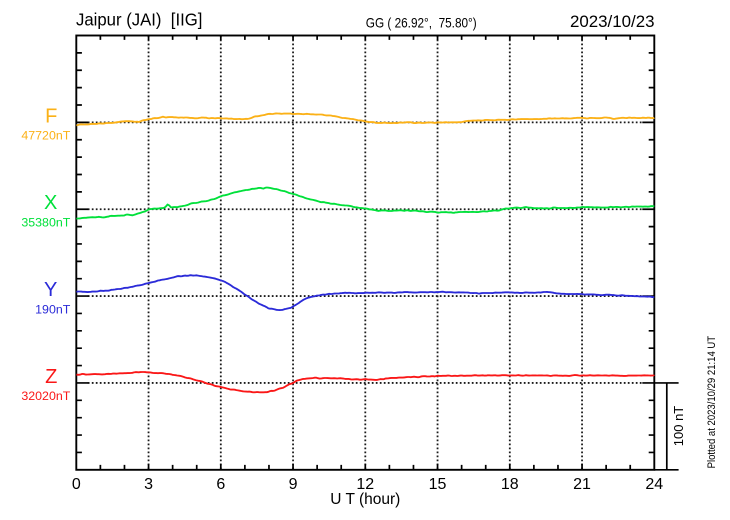 This screenshot has width=730, height=520. Describe the element at coordinates (293, 484) in the screenshot. I see `svg-text: 9` at that location.